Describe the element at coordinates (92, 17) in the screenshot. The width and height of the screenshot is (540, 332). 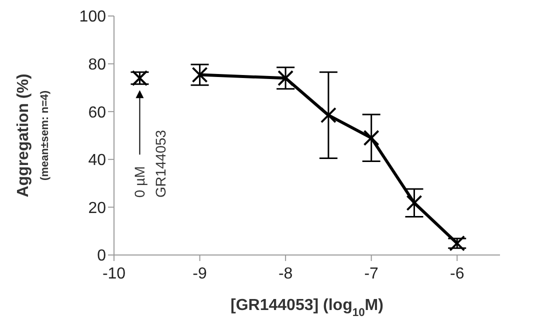
I see `y-tick-label: 100` at that location.